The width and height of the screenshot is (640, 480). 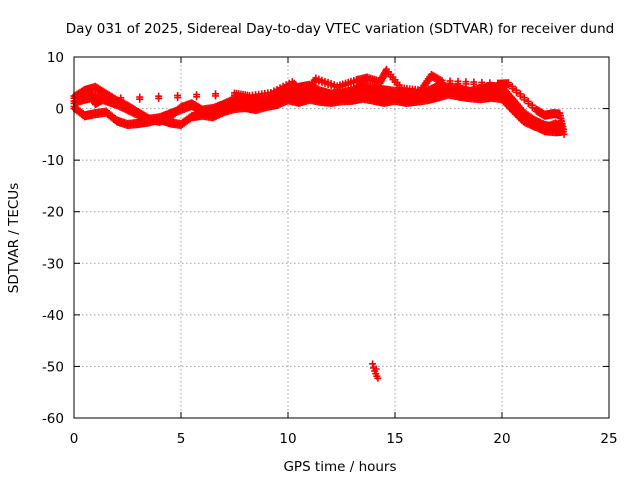 What do you see at coordinates (59, 110) in the screenshot?
I see `y-tick-label: 0` at bounding box center [59, 110].